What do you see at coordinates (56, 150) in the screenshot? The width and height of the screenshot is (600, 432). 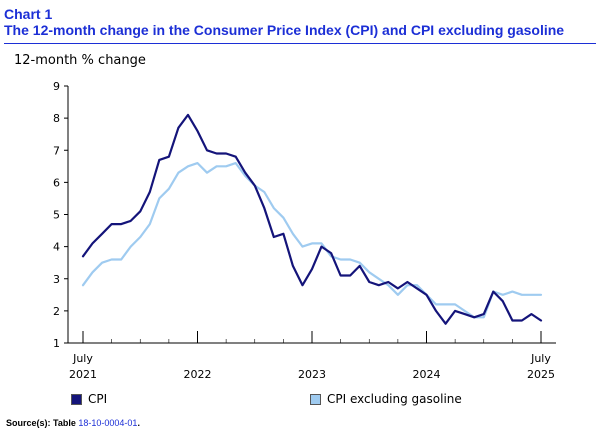 I see `y-tick-label: 7` at bounding box center [56, 150].